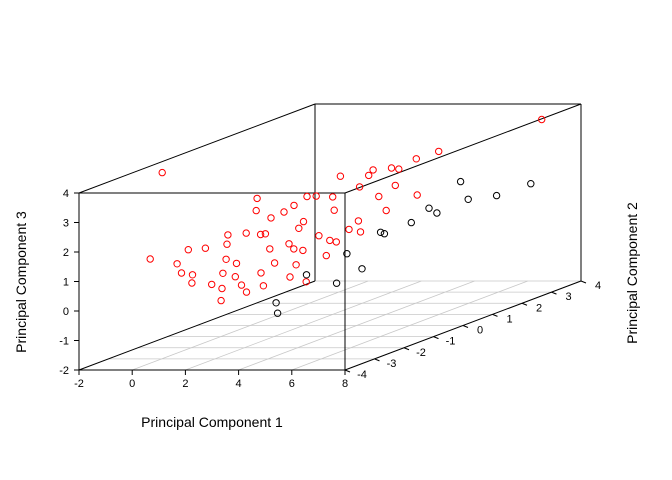 This screenshot has width=672, height=480. What do you see at coordinates (79, 384) in the screenshot?
I see `x-tick-label: -2` at bounding box center [79, 384].